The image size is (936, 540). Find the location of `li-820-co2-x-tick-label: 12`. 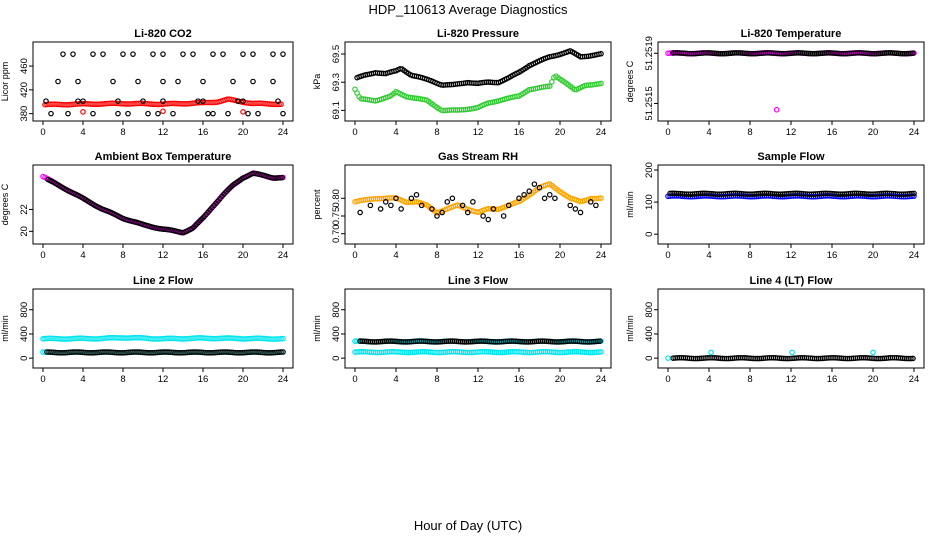

li-820-co2-x-tick-label: 12 is located at coordinates (163, 132).